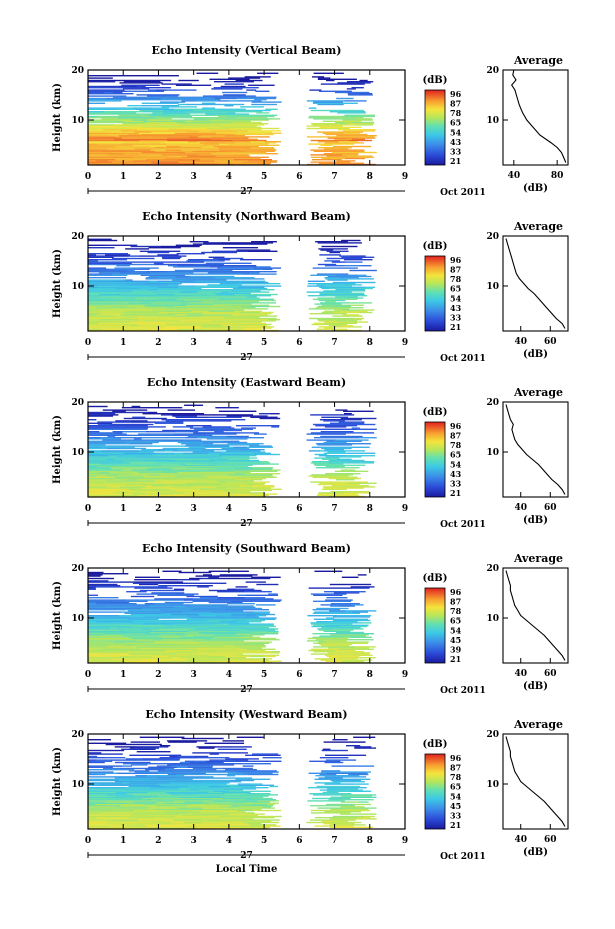 The width and height of the screenshot is (615, 929). Describe the element at coordinates (247, 869) in the screenshot. I see `x-axis-label: Local Time` at that location.